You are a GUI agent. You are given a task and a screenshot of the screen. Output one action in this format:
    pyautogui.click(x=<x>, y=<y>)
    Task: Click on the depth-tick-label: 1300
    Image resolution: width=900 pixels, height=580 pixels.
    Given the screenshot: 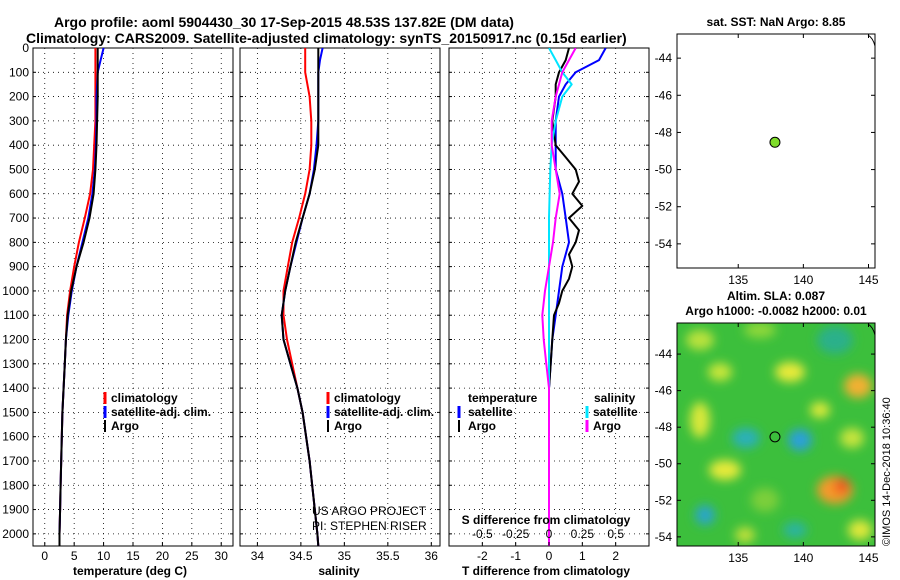 What is the action you would take?
    pyautogui.click(x=15, y=364)
    